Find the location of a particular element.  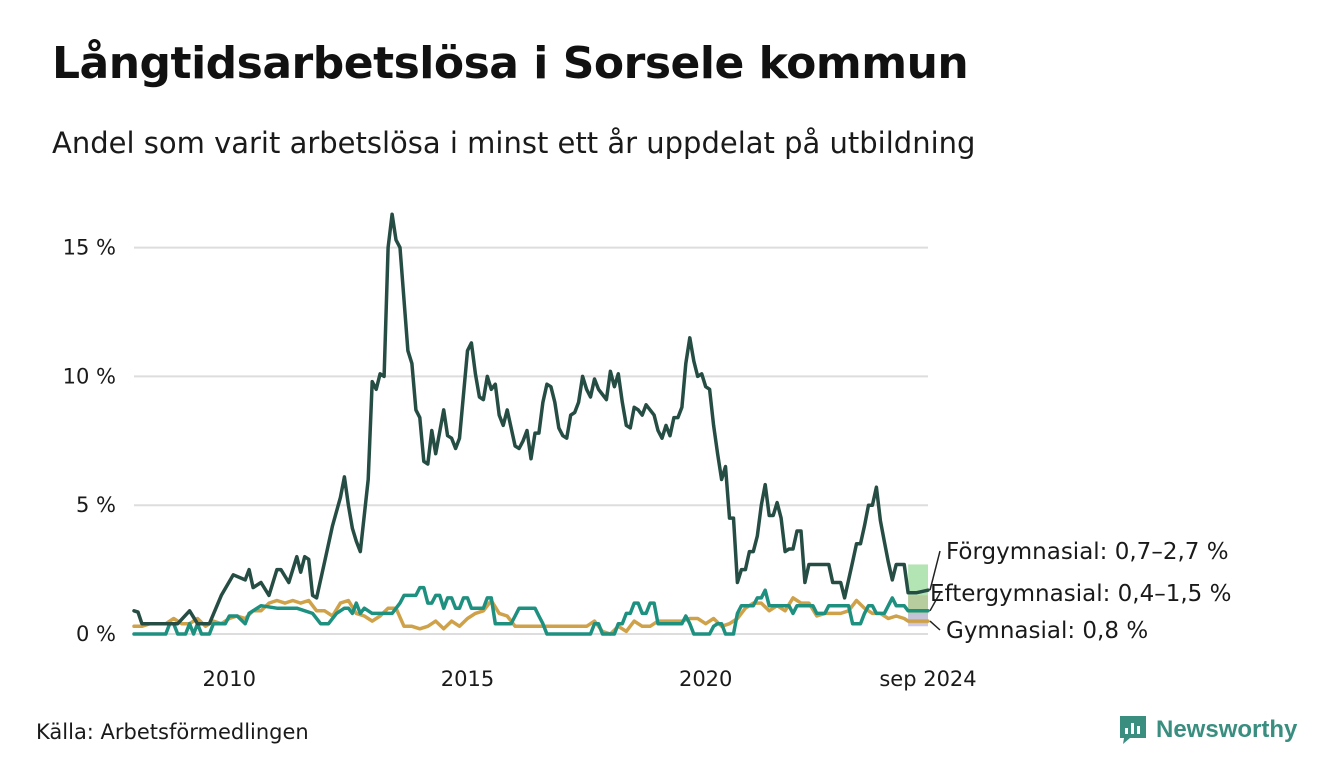

x-tick-label: 2010 is located at coordinates (229, 679).